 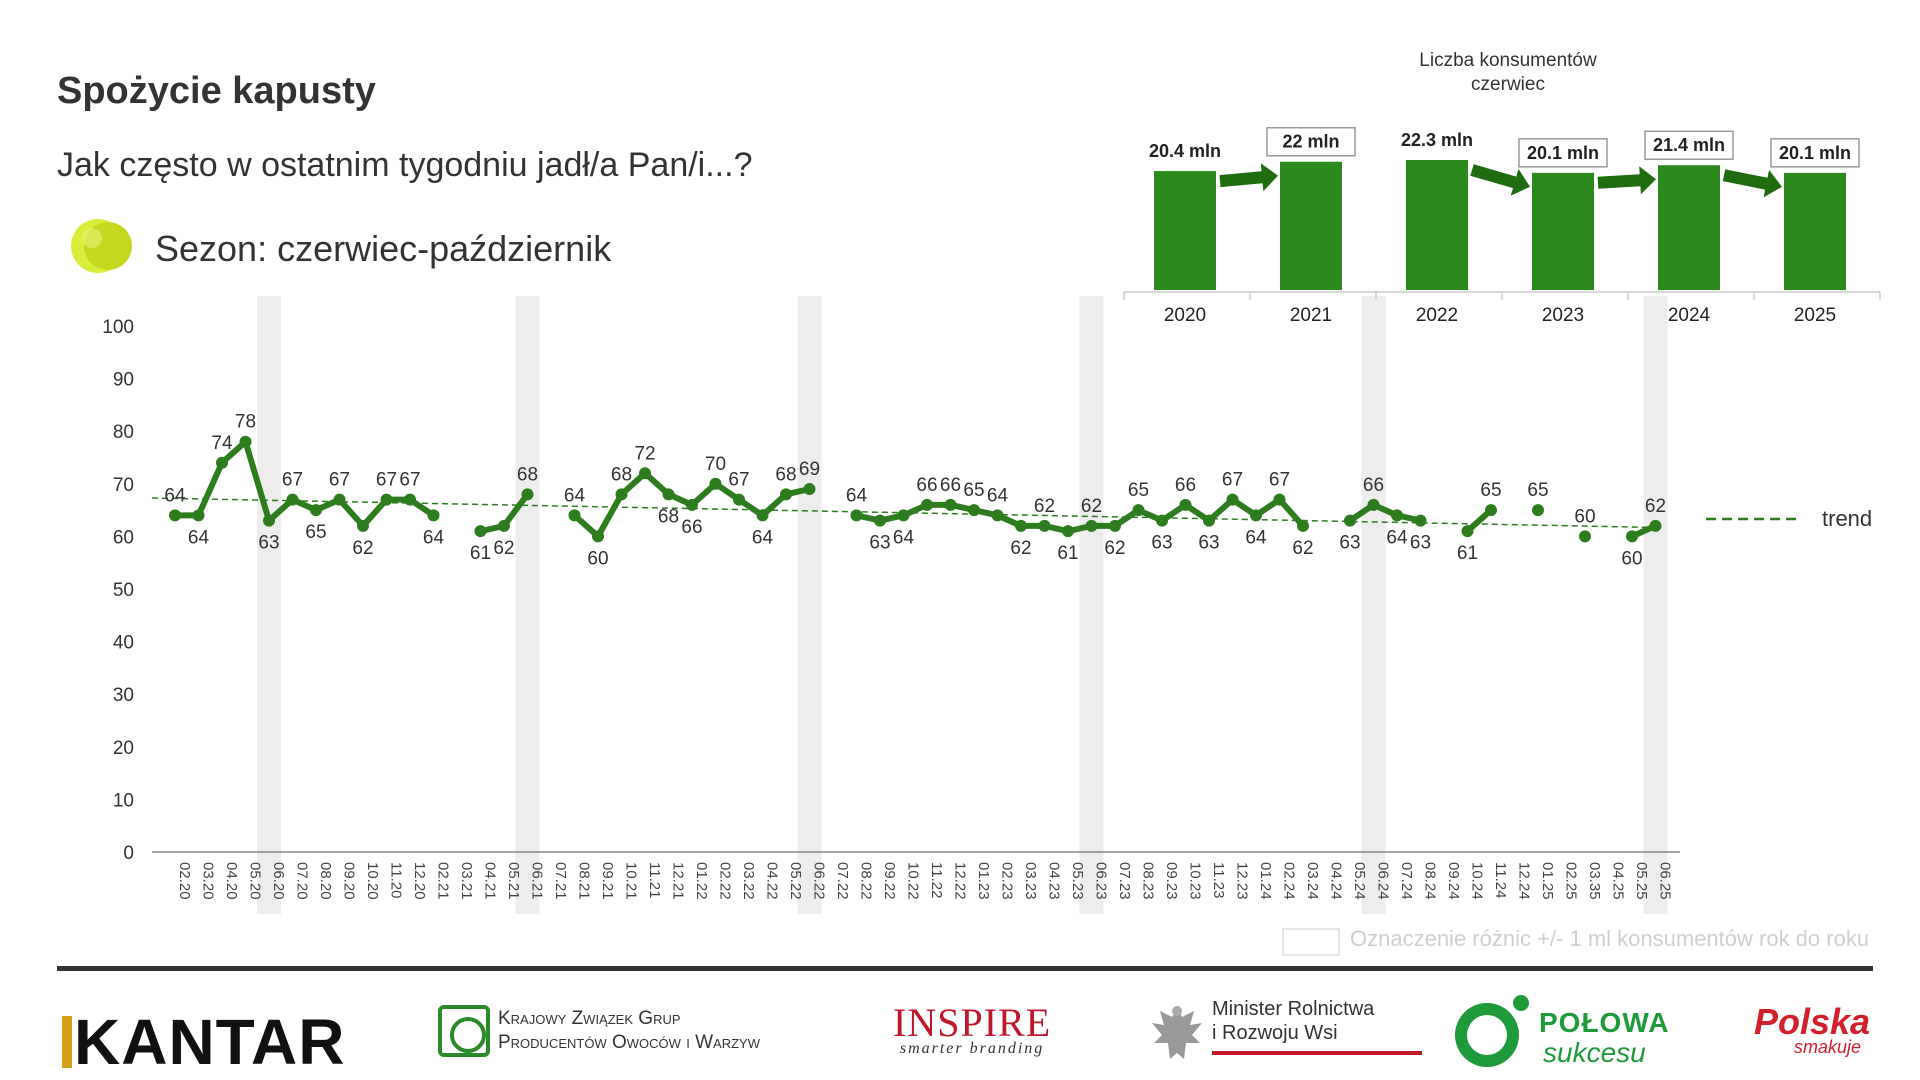 What do you see at coordinates (216, 91) in the screenshot?
I see `page-title: Spożycie kapusty` at bounding box center [216, 91].